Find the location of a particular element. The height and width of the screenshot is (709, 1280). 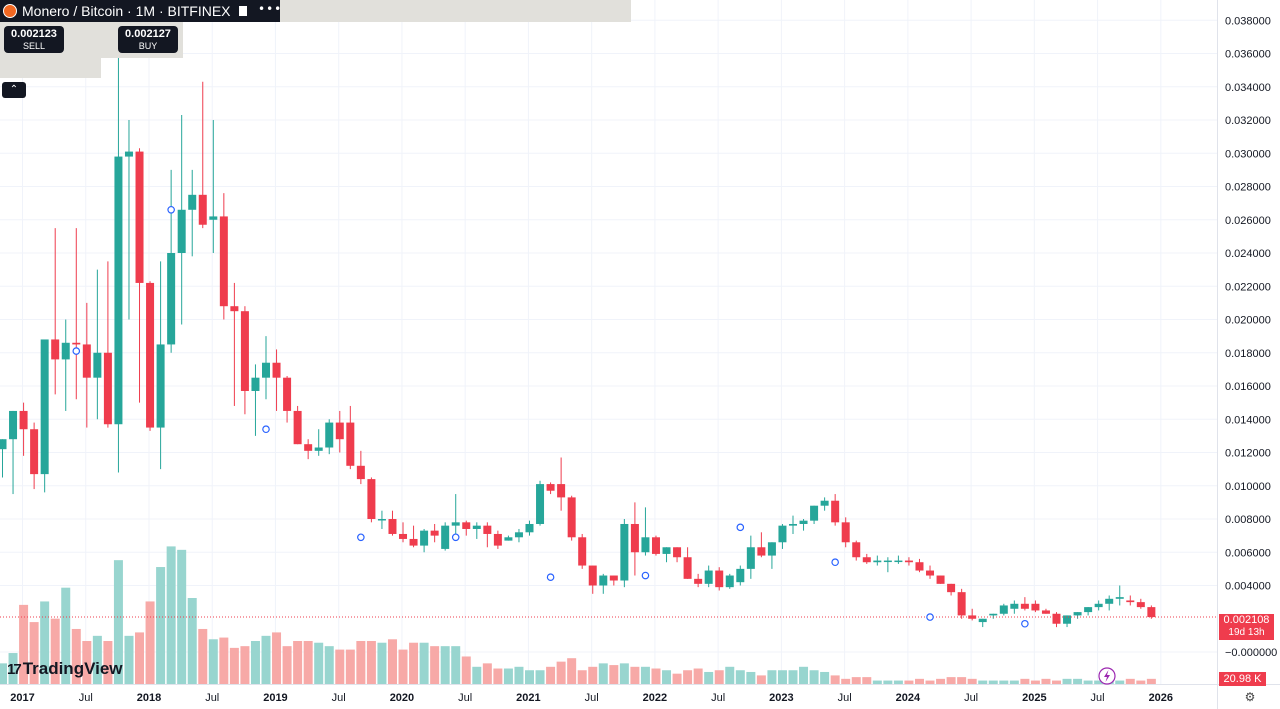

symbol-strip: Monero / Bitcoin · 1M · BITFINEX ••• is located at coordinates (141, 11).